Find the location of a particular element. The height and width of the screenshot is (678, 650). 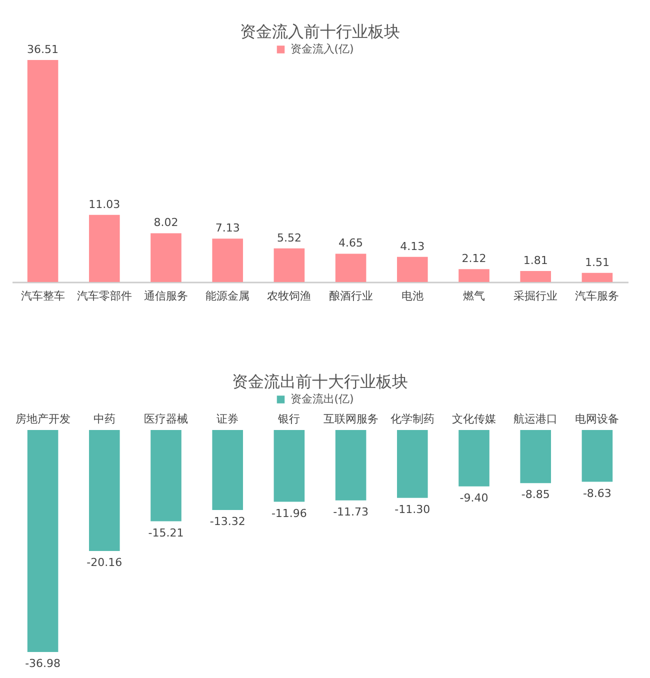

data-label: 11.03 is located at coordinates (104, 204).